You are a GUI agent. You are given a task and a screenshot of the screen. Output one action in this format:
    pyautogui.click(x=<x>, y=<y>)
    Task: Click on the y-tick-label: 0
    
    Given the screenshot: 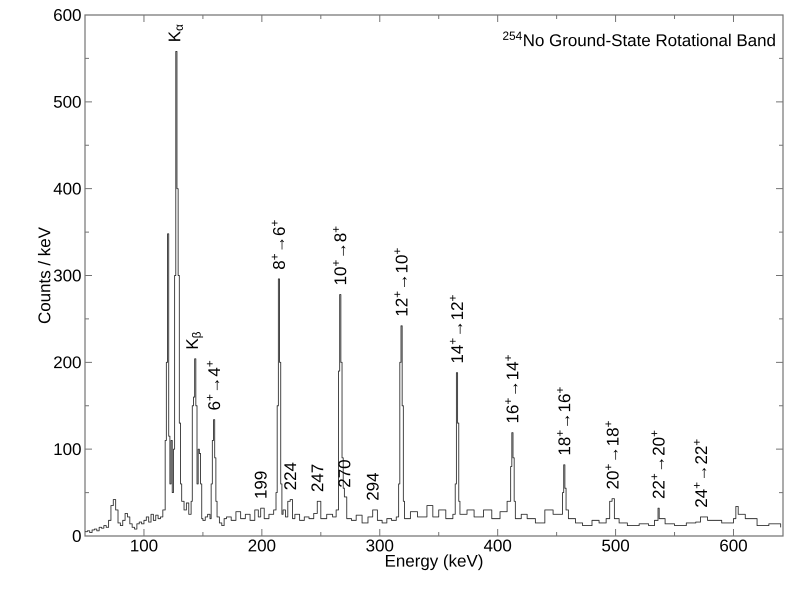 What is the action you would take?
    pyautogui.click(x=76, y=536)
    